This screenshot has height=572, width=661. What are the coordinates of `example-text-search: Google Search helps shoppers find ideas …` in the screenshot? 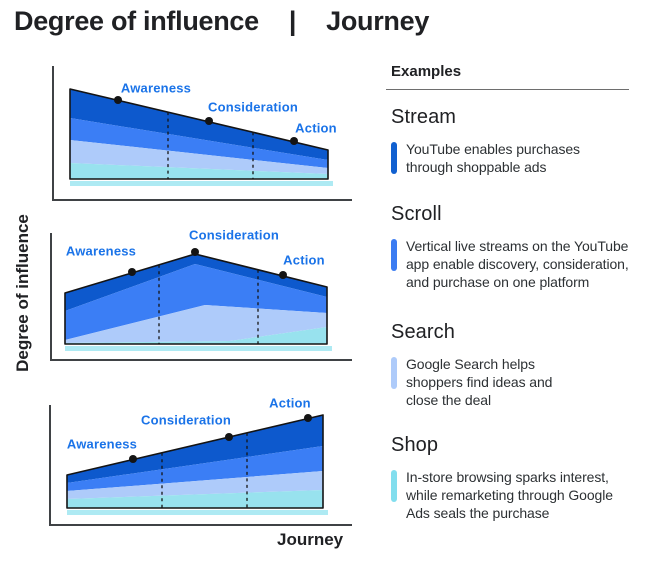 It's located at (479, 382).